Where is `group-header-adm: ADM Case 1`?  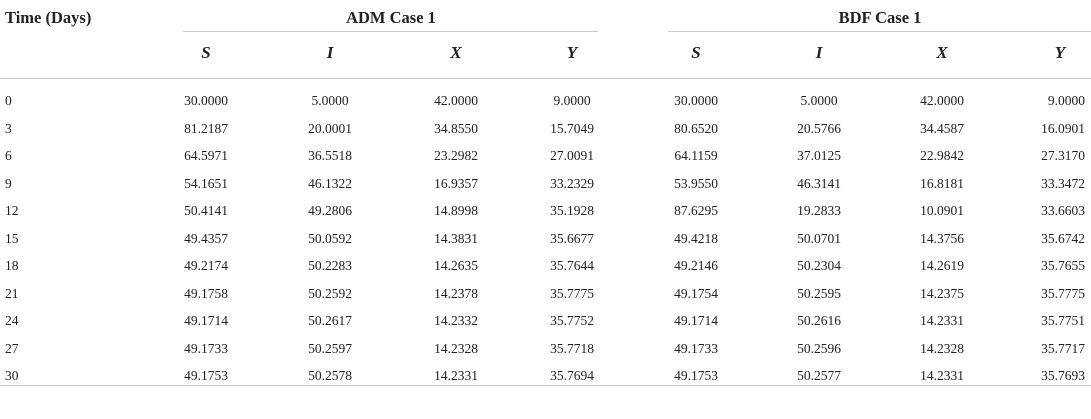
group-header-adm: ADM Case 1 is located at coordinates (391, 17).